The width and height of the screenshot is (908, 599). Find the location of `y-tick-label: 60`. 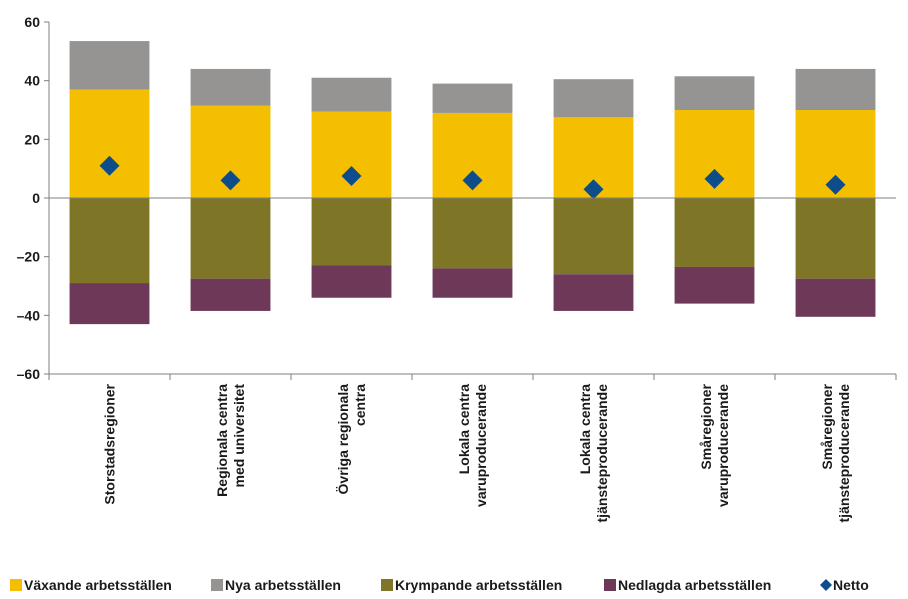

y-tick-label: 60 is located at coordinates (32, 22).